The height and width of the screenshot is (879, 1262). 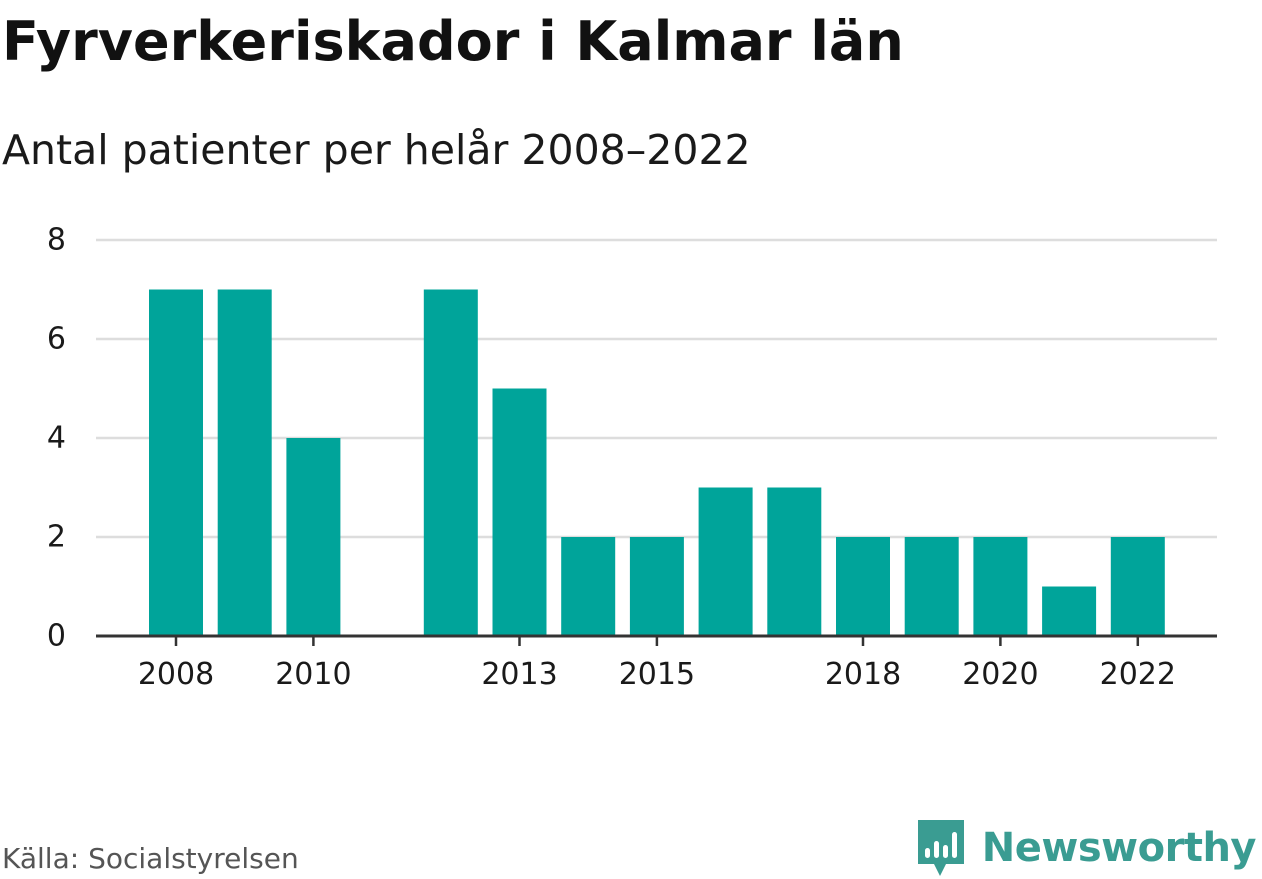 What do you see at coordinates (1119, 848) in the screenshot?
I see `brand-name: Newsworthy` at bounding box center [1119, 848].